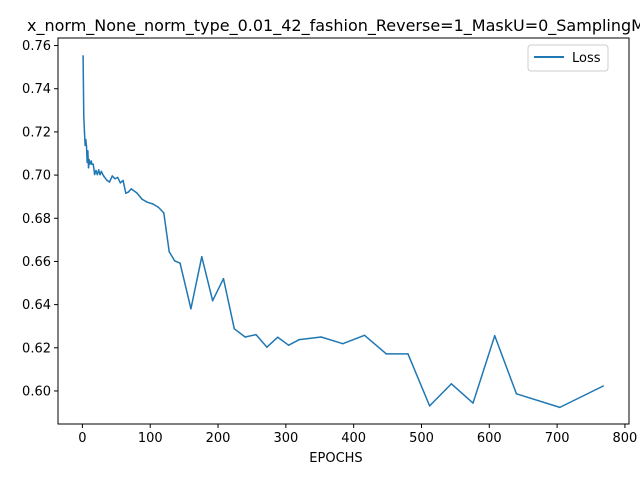 Image resolution: width=640 pixels, height=480 pixels. I want to click on legend-label-loss: Loss, so click(586, 58).